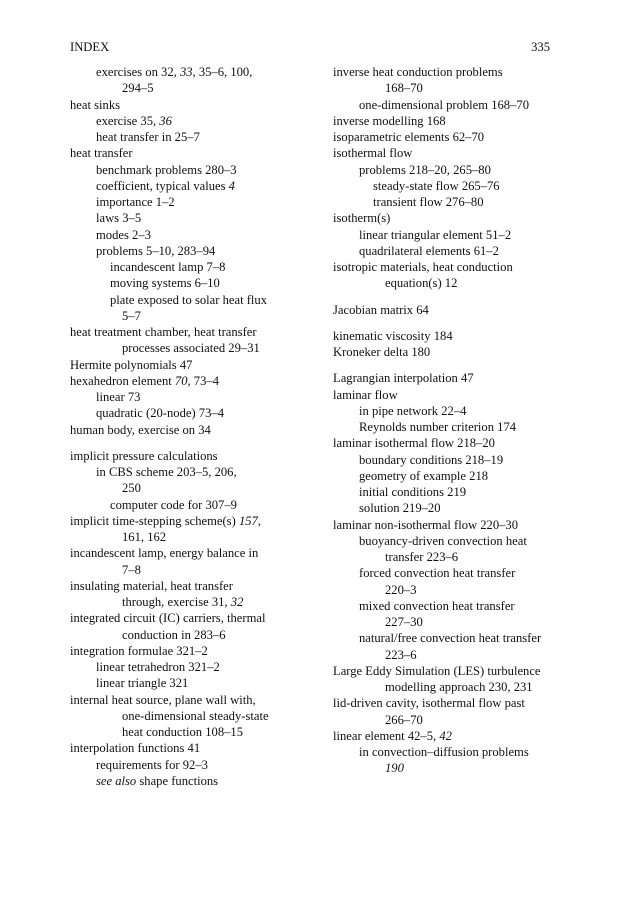 The width and height of the screenshot is (619, 900). What do you see at coordinates (131, 315) in the screenshot?
I see `entry-text: 5–7` at bounding box center [131, 315].